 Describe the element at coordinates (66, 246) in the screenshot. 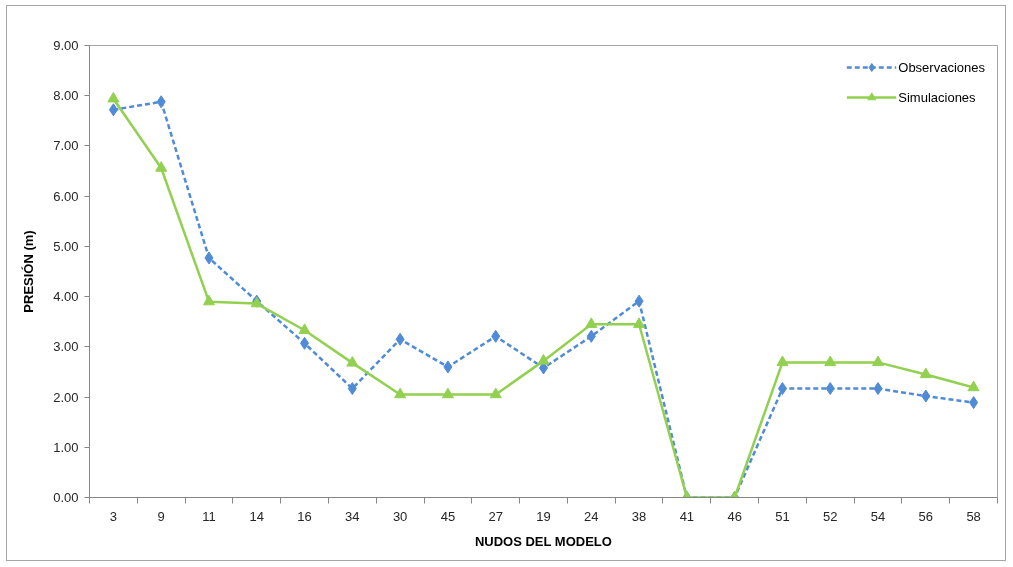

I see `y-tick-label: 5.00` at that location.